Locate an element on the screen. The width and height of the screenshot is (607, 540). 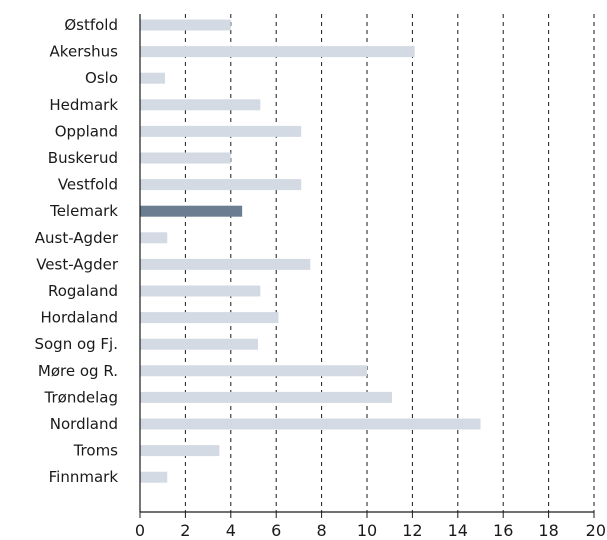
category-label: Sogn og Fj. is located at coordinates (76, 344).